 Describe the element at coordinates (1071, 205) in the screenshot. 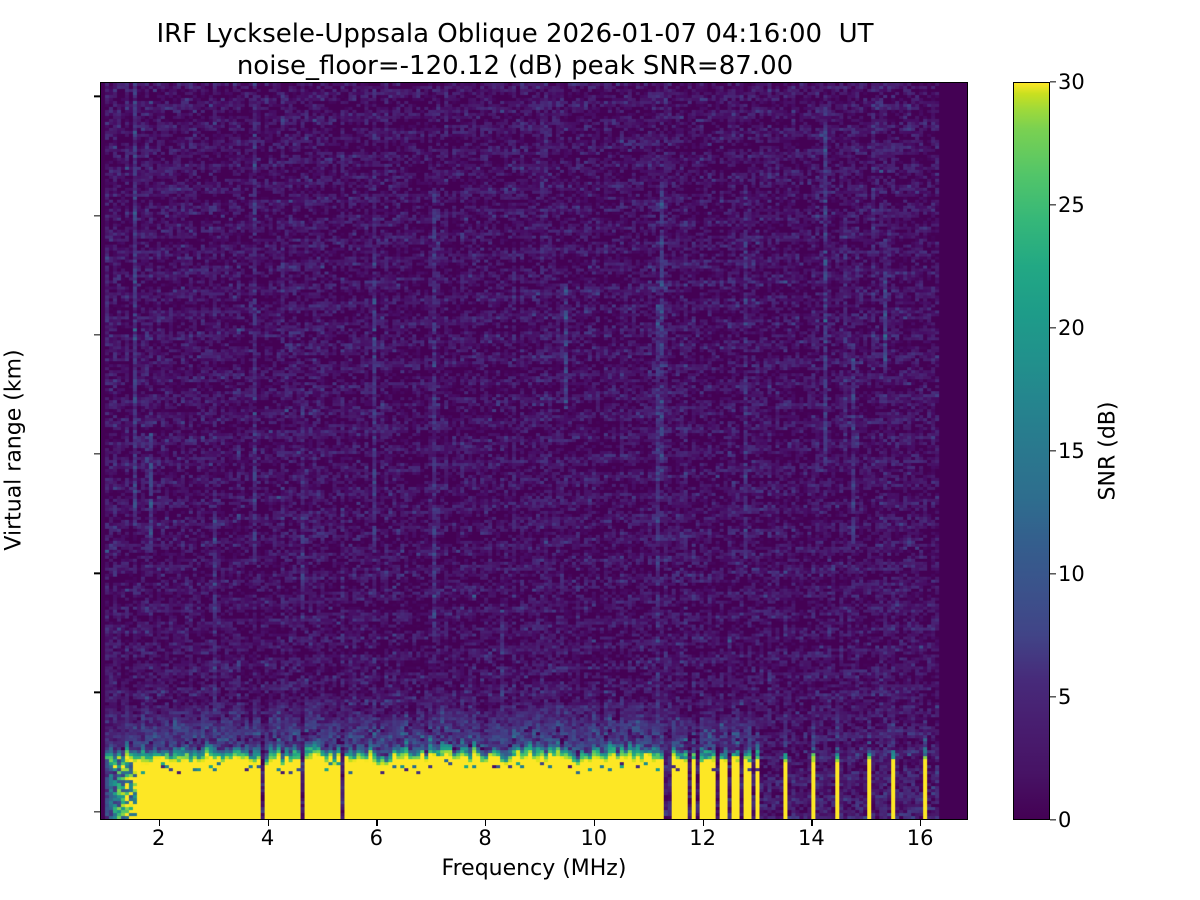

I see `colorbar-tick-label: 25` at that location.